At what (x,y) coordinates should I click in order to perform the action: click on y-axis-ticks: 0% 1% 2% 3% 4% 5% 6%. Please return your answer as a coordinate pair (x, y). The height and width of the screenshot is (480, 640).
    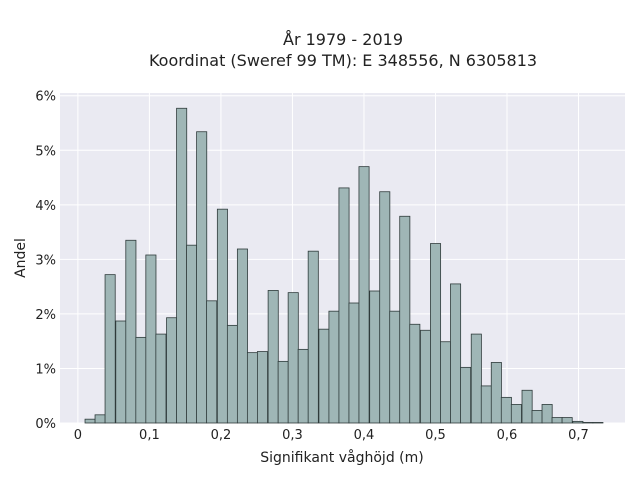
    Looking at the image, I should click on (45, 261).